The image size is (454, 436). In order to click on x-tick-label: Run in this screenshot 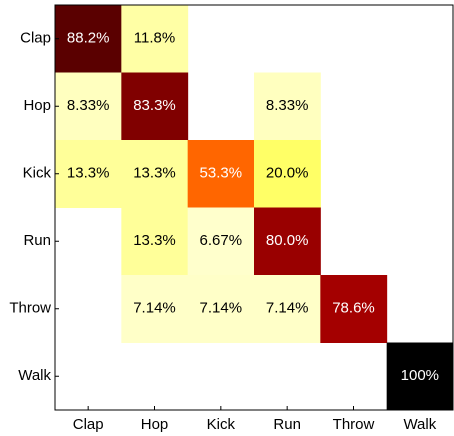, I will do `click(287, 424)`.